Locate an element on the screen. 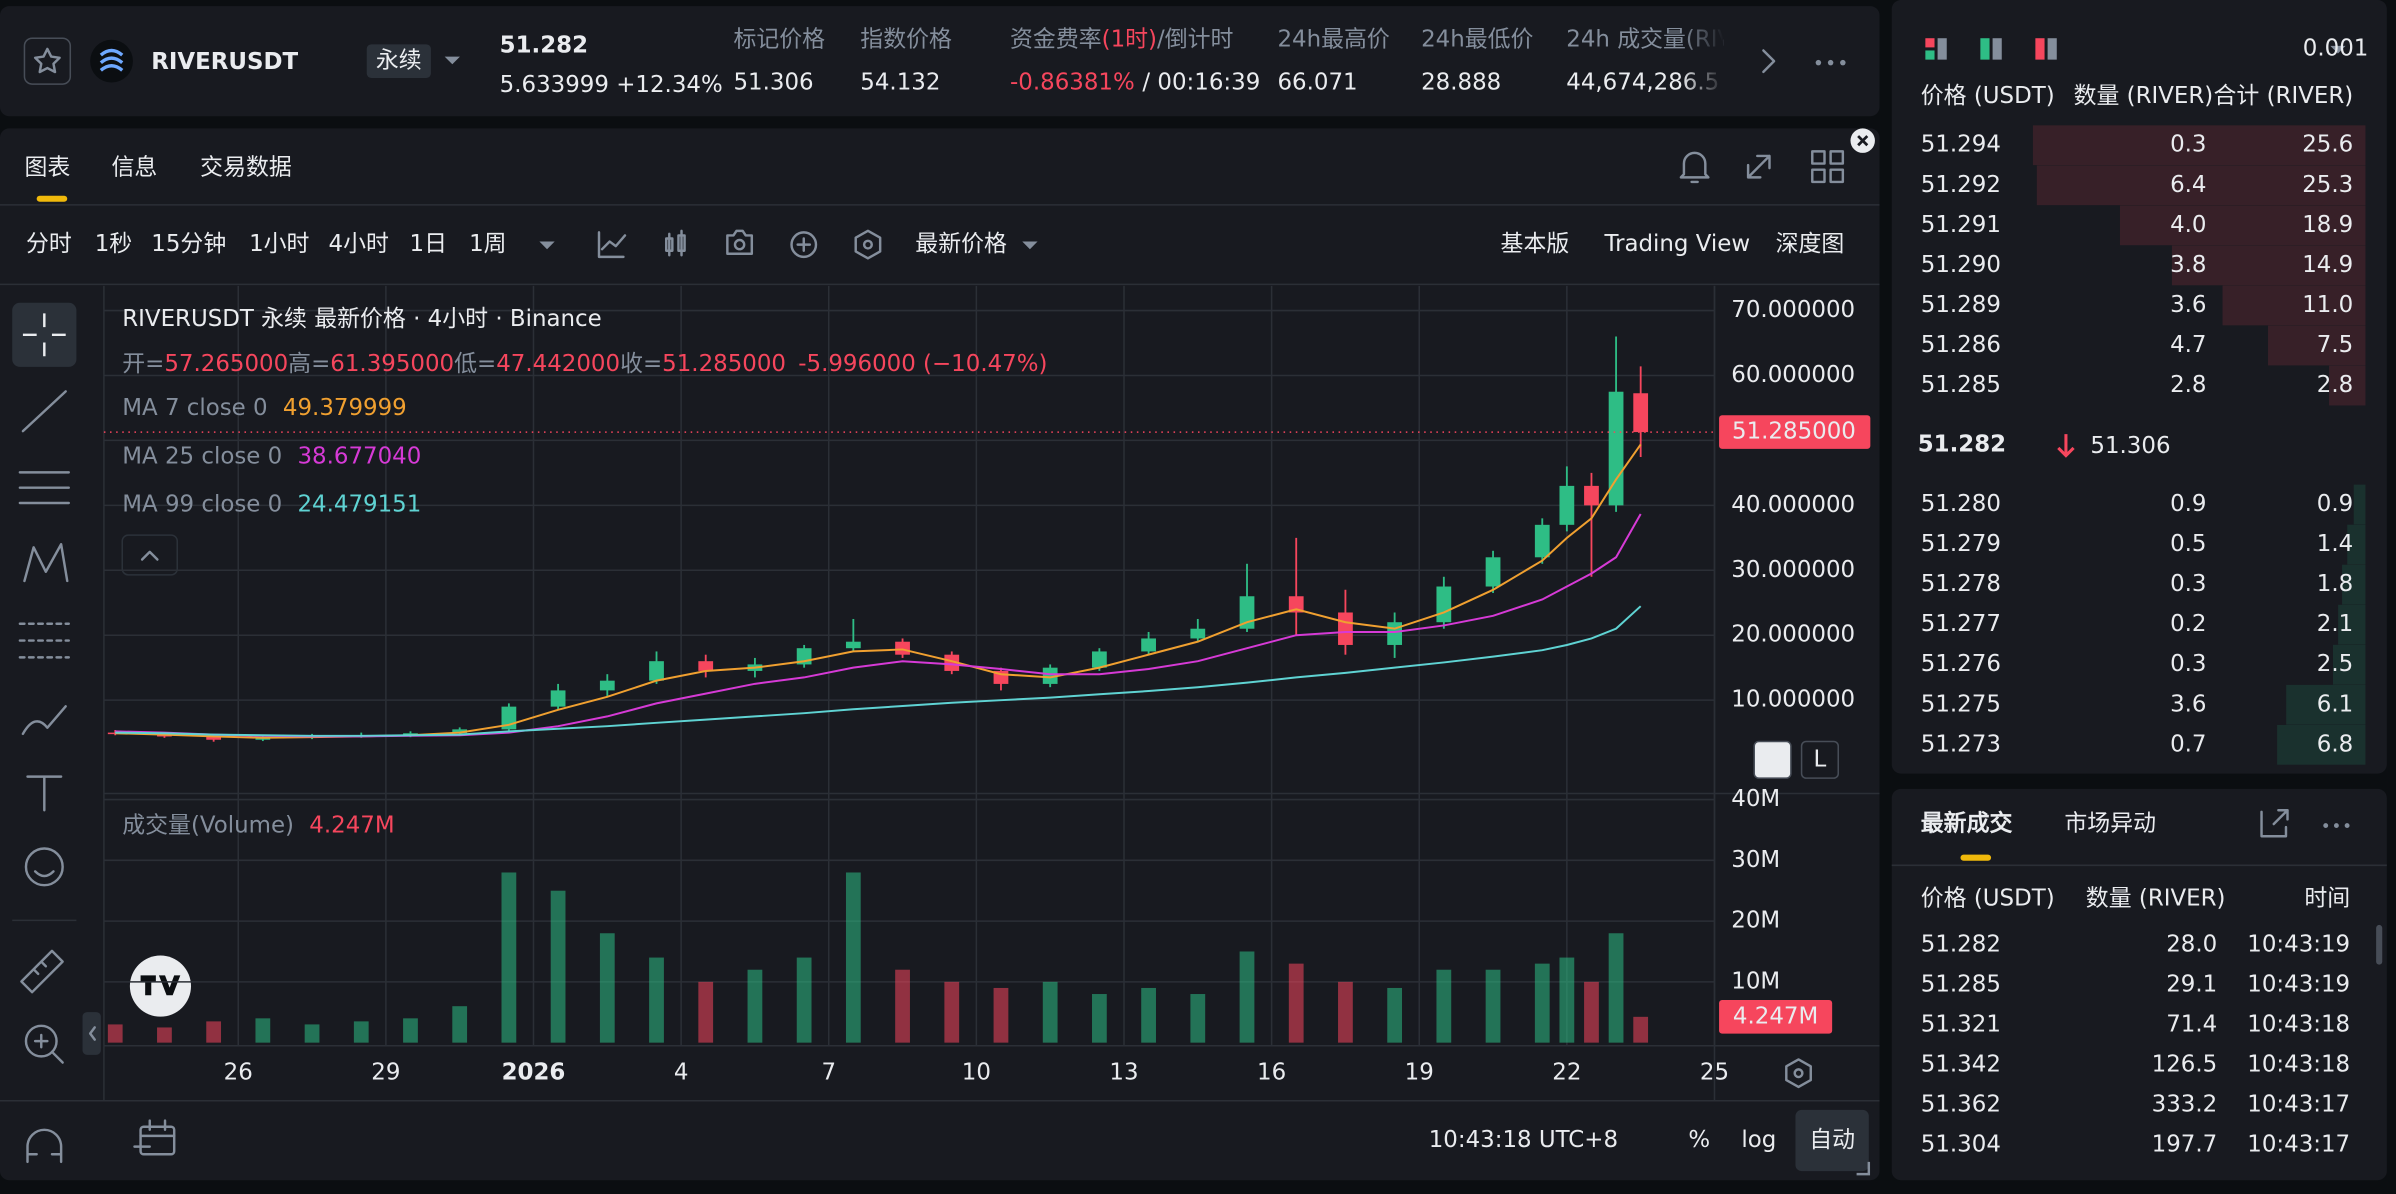  auto-toggle: 自动 is located at coordinates (1832, 1140).